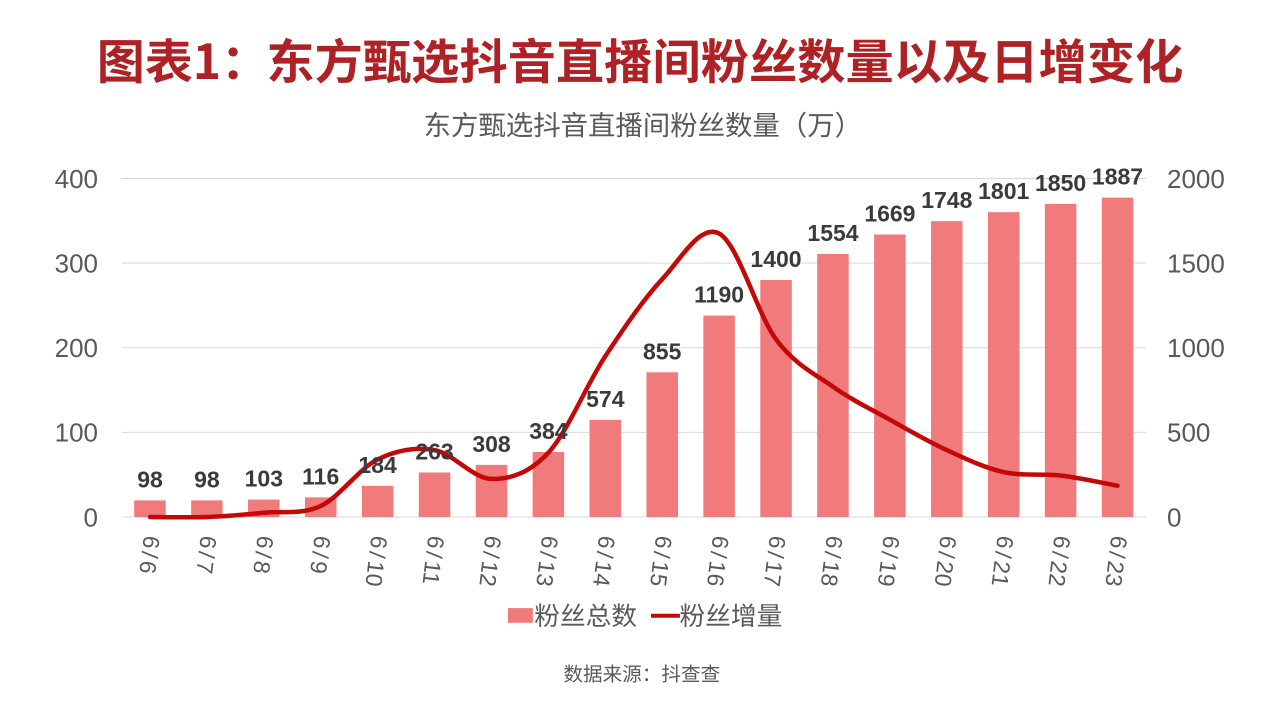 The image size is (1280, 725). What do you see at coordinates (76, 348) in the screenshot?
I see `svg-text: 200` at bounding box center [76, 348].